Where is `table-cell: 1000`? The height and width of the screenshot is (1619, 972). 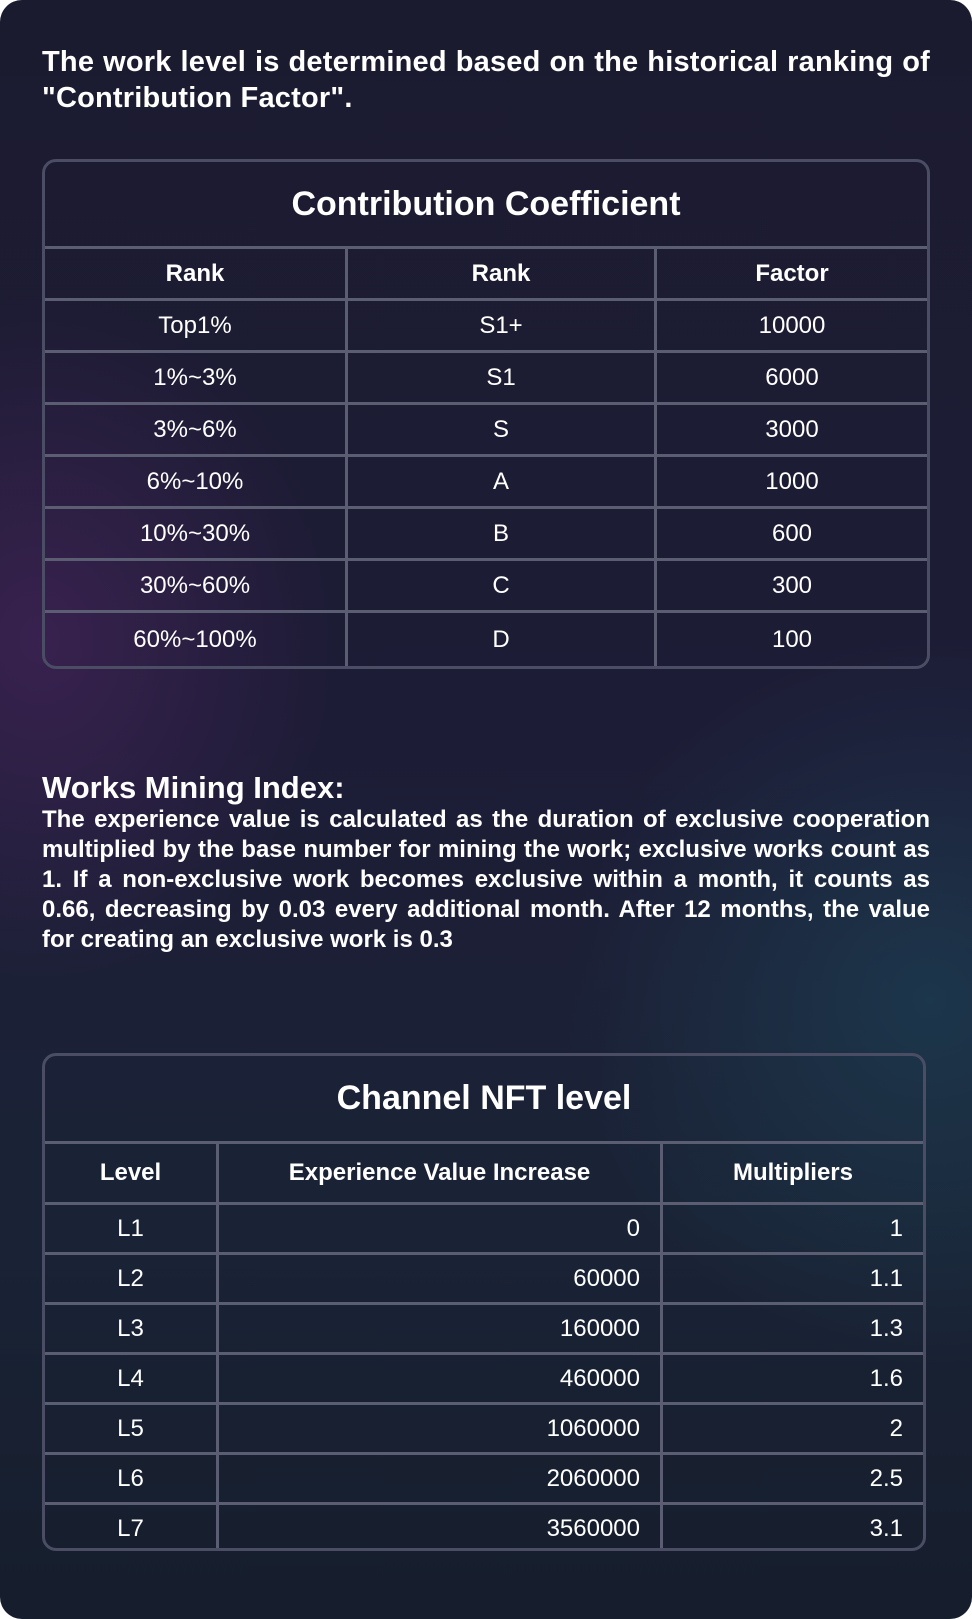
table-cell: 1000 is located at coordinates (790, 481).